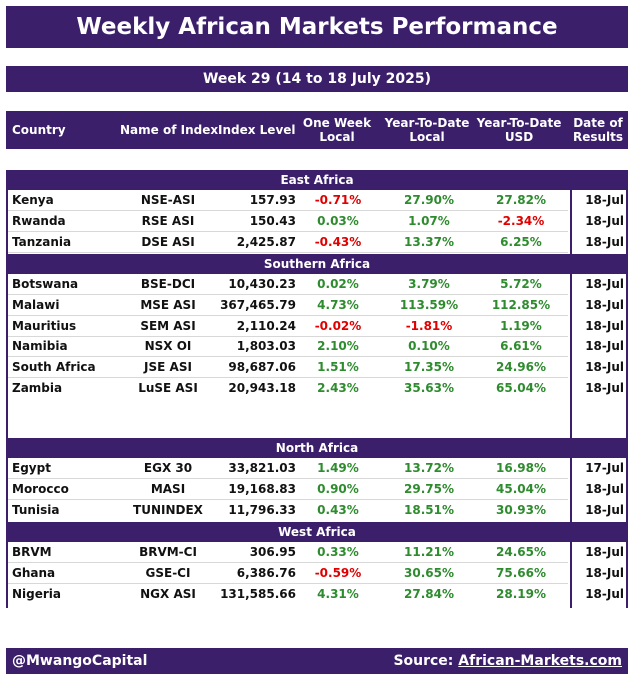 The height and width of the screenshot is (680, 636). I want to click on cell-week: 0.02%, so click(338, 284).